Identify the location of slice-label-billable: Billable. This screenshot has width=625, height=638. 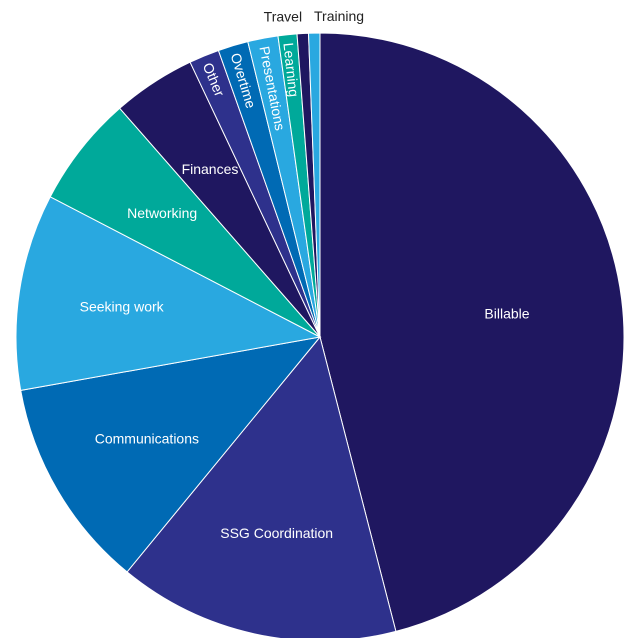
(506, 313).